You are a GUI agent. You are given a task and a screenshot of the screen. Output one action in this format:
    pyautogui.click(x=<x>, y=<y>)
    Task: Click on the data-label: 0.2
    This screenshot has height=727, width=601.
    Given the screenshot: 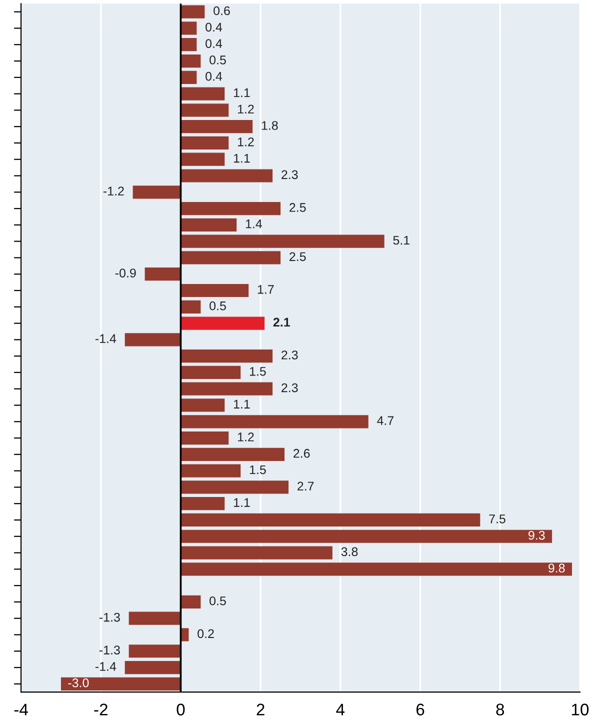 What is the action you would take?
    pyautogui.click(x=206, y=633)
    